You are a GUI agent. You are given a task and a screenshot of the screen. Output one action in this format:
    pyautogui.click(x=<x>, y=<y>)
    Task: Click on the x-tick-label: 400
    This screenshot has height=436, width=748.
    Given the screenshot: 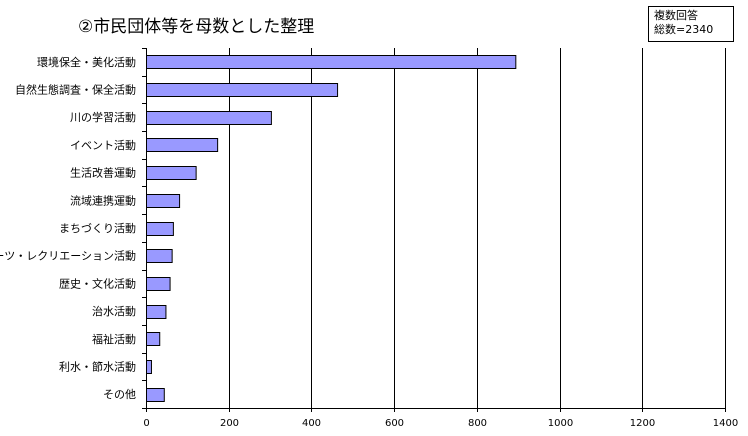 What is the action you would take?
    pyautogui.click(x=311, y=423)
    